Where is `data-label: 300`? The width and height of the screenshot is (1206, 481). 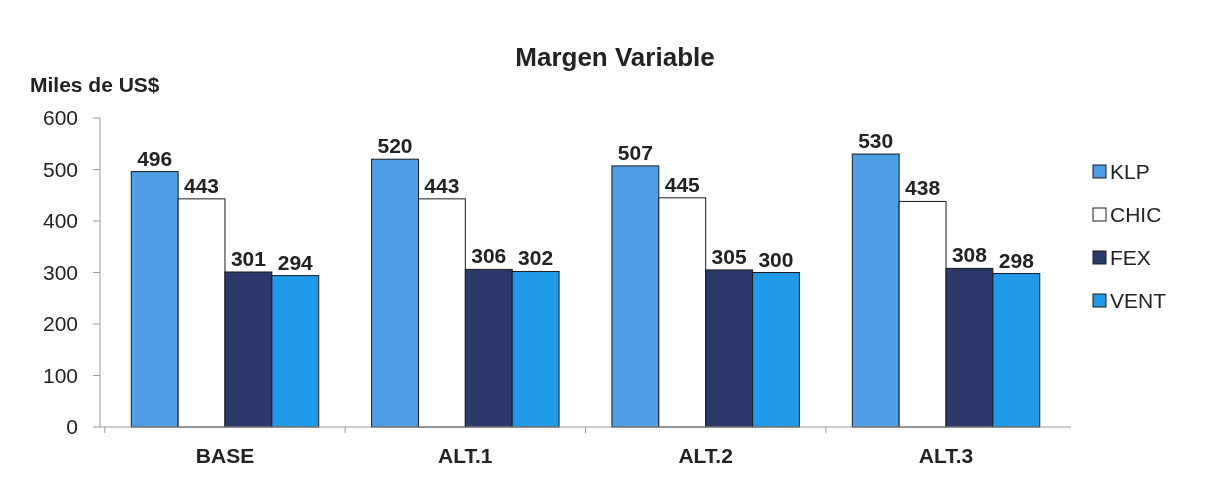
data-label: 300 is located at coordinates (776, 259).